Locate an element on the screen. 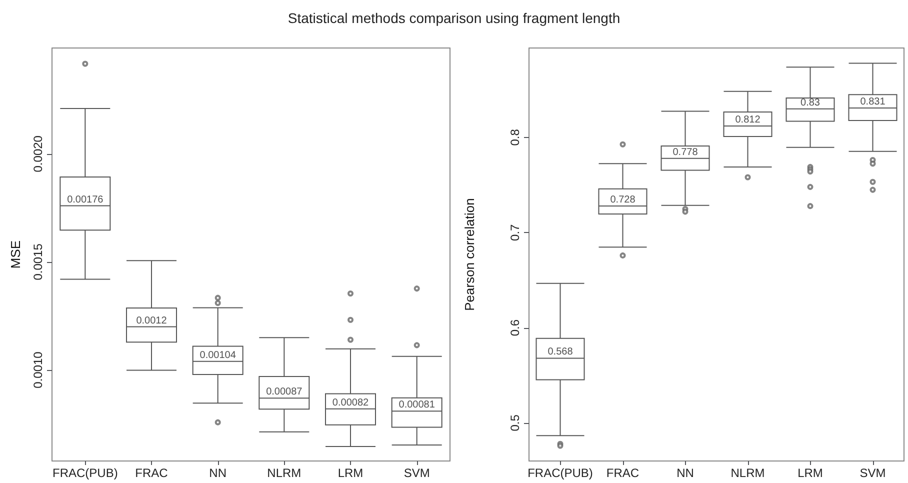 Image resolution: width=908 pixels, height=483 pixels. y-tick-label: 0.5 is located at coordinates (515, 423).